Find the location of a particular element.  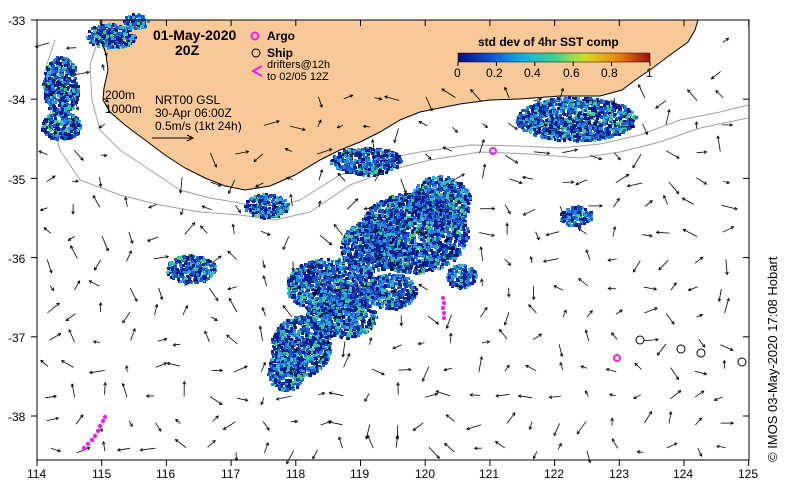

current-time-label: 30-Apr 06:00Z is located at coordinates (193, 113).